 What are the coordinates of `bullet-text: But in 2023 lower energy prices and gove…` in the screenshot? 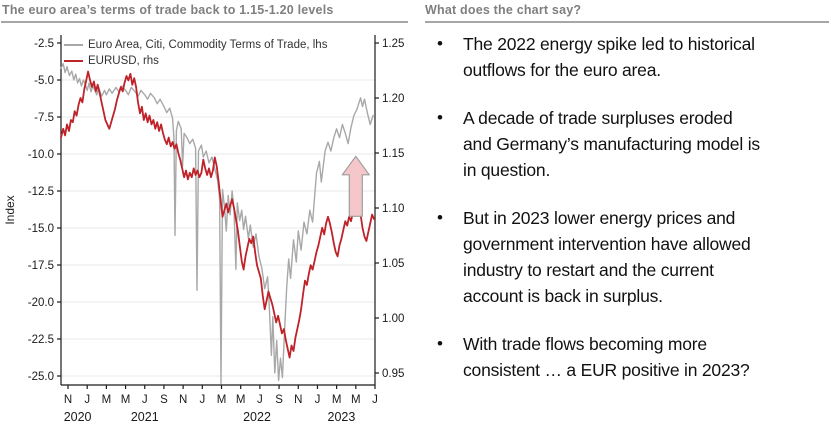 It's located at (607, 257).